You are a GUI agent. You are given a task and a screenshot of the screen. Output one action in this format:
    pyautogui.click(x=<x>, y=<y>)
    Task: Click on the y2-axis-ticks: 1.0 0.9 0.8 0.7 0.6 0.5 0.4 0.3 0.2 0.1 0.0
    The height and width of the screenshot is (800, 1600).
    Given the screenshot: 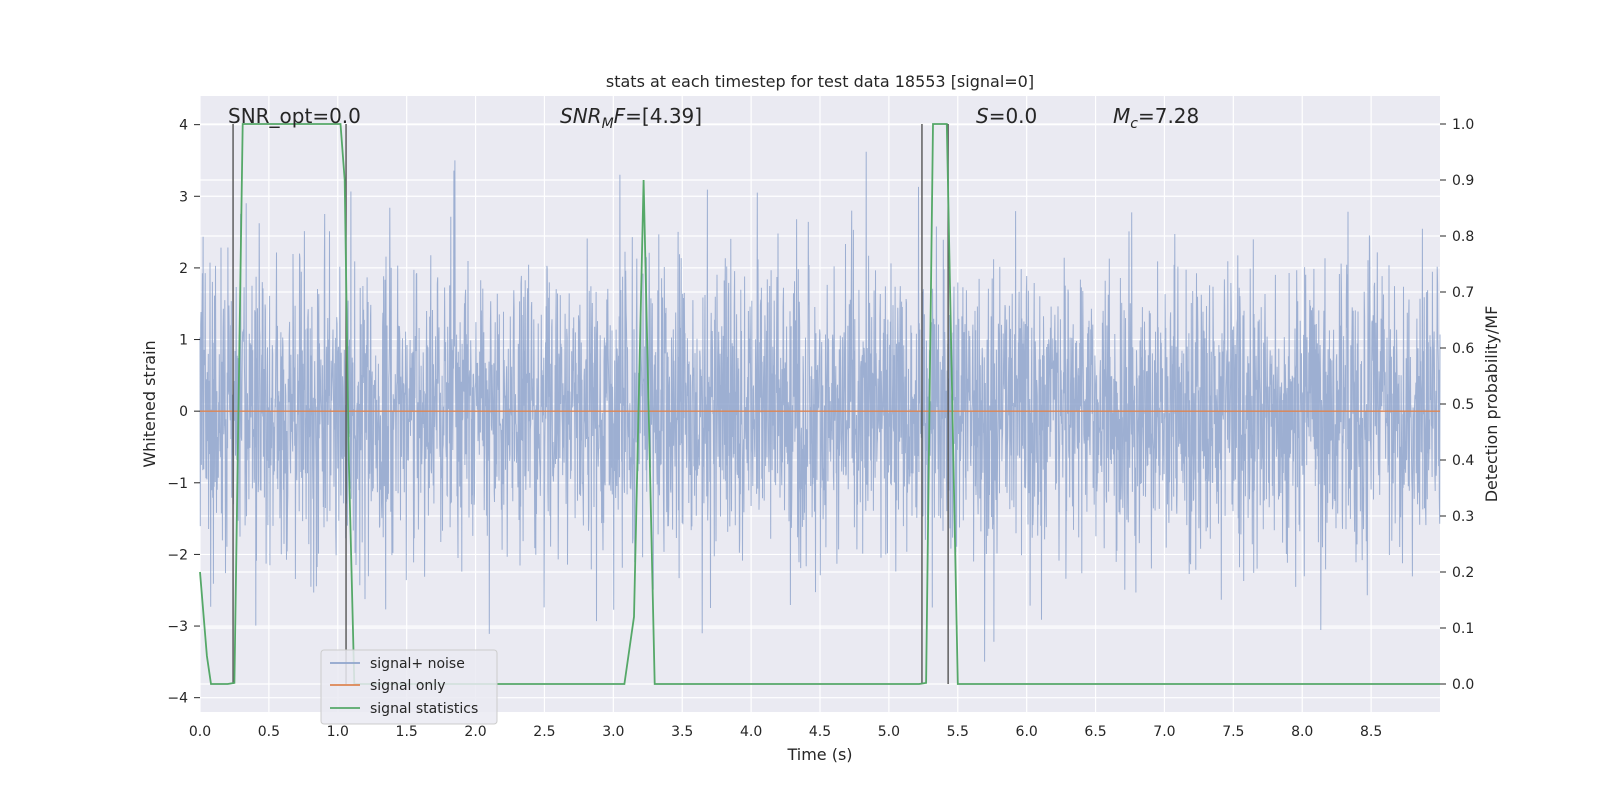 What is the action you would take?
    pyautogui.click(x=1457, y=405)
    